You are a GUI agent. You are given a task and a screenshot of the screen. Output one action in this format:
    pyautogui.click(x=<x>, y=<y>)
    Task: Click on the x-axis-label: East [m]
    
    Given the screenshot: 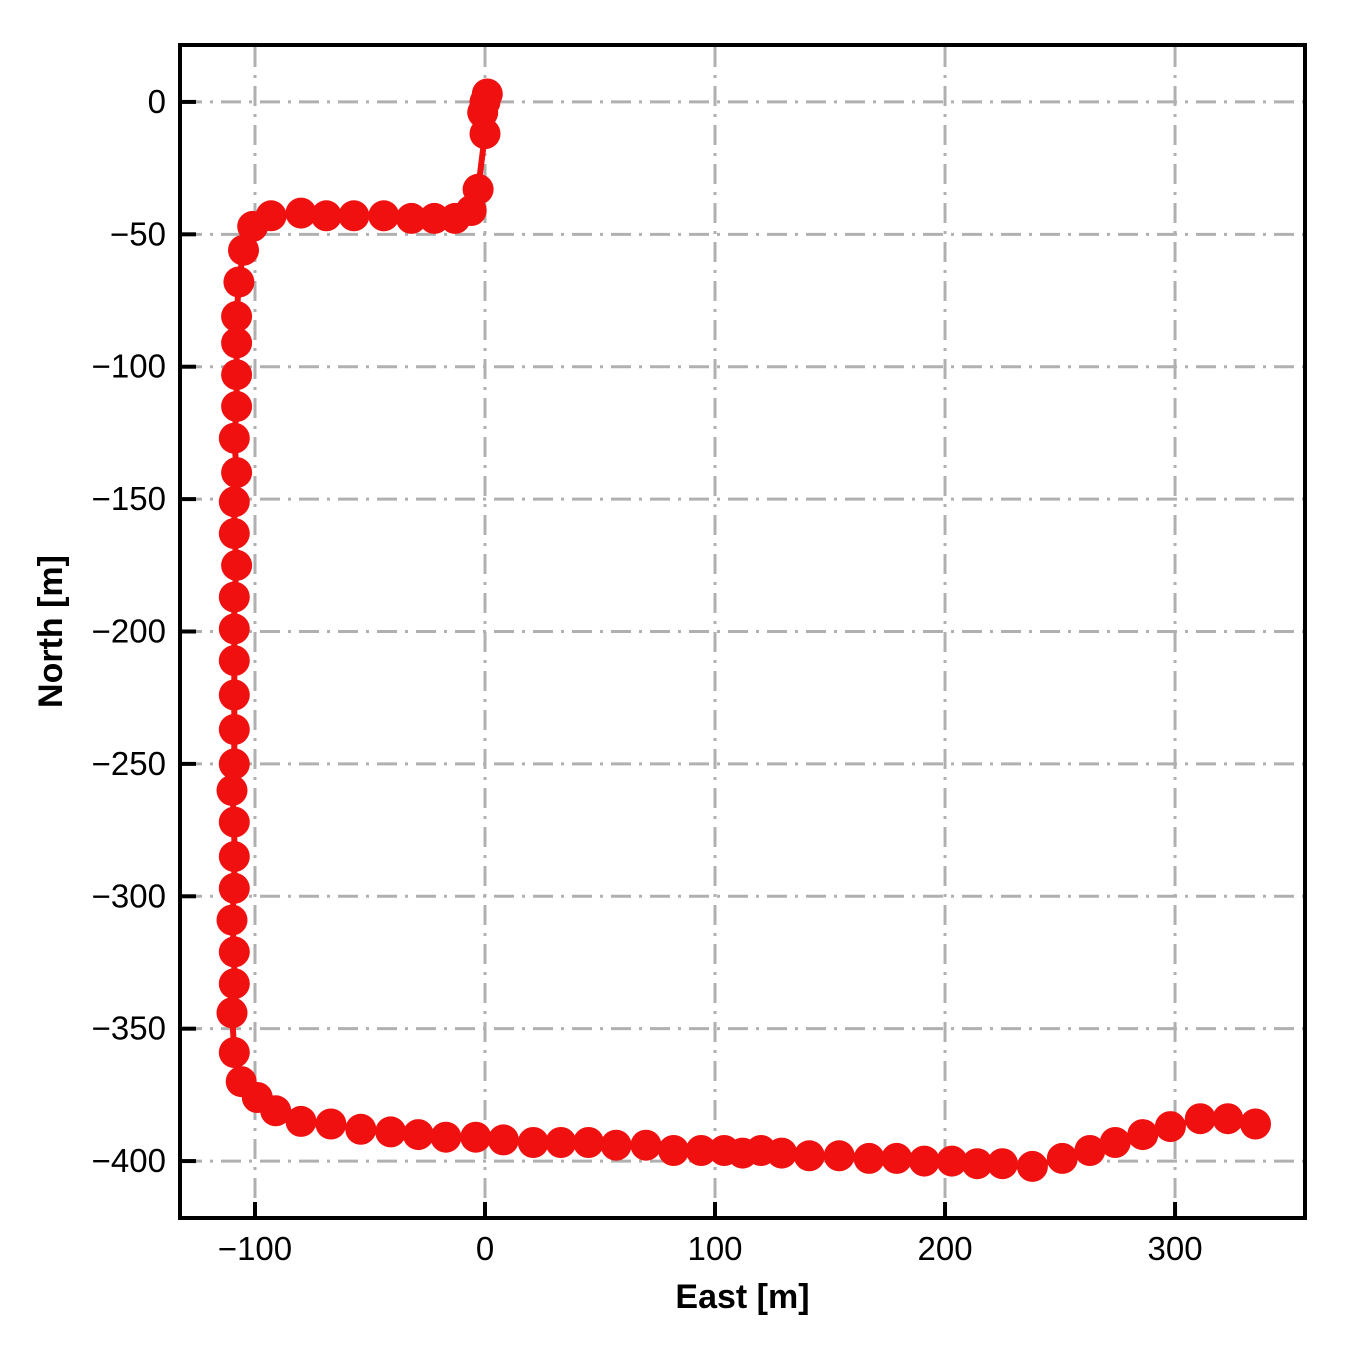 What is the action you would take?
    pyautogui.click(x=742, y=1297)
    